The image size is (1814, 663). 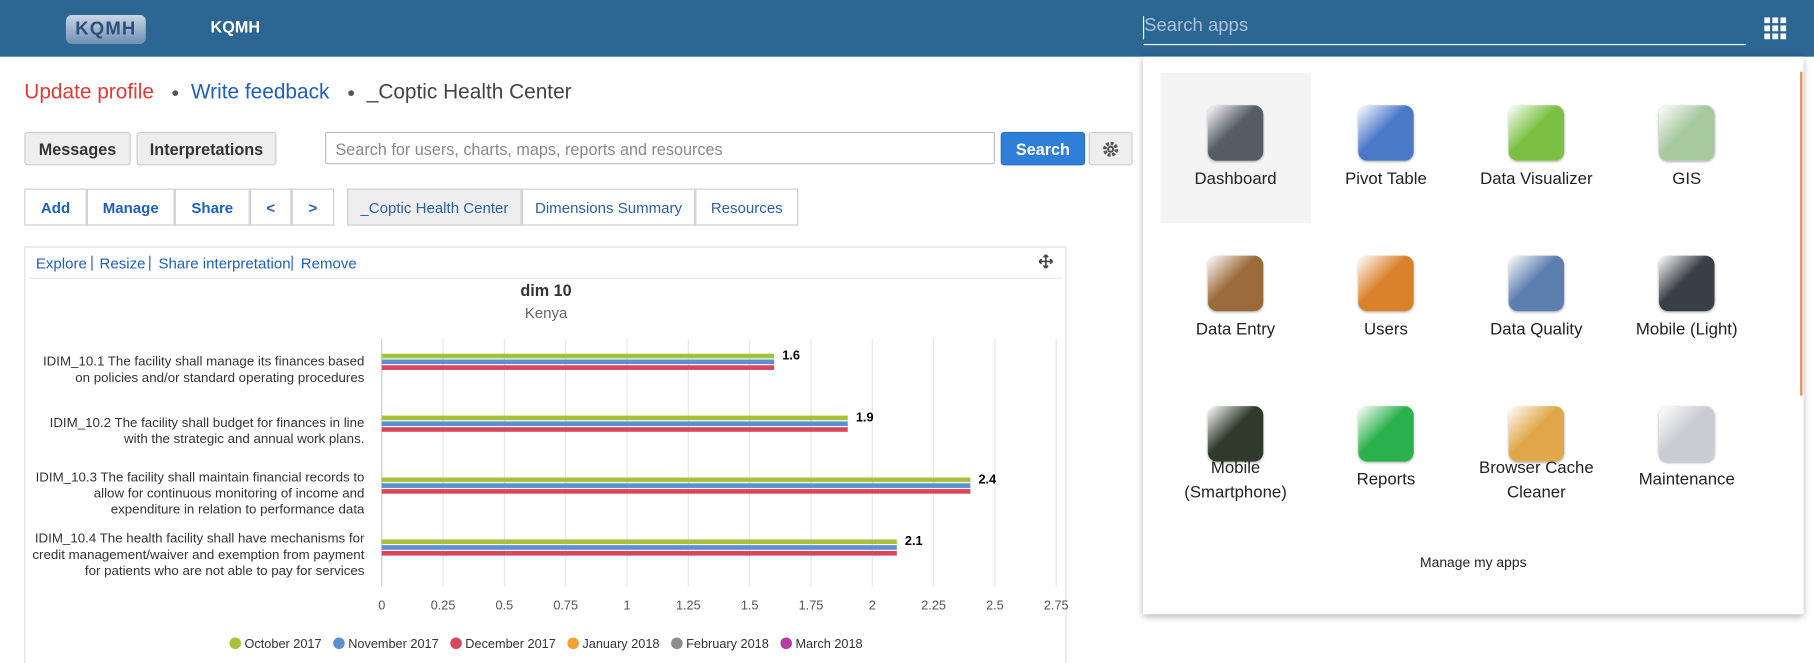 I want to click on app-tile: Users, so click(x=1386, y=298).